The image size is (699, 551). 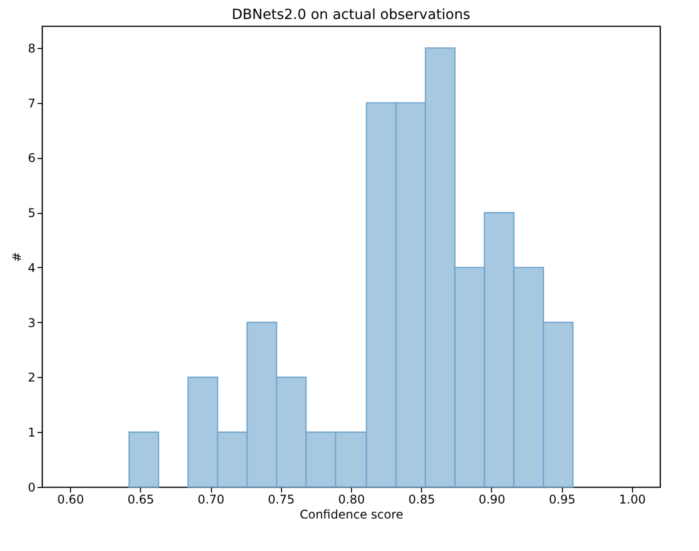 I want to click on y-tick-label: 0, so click(x=32, y=487).